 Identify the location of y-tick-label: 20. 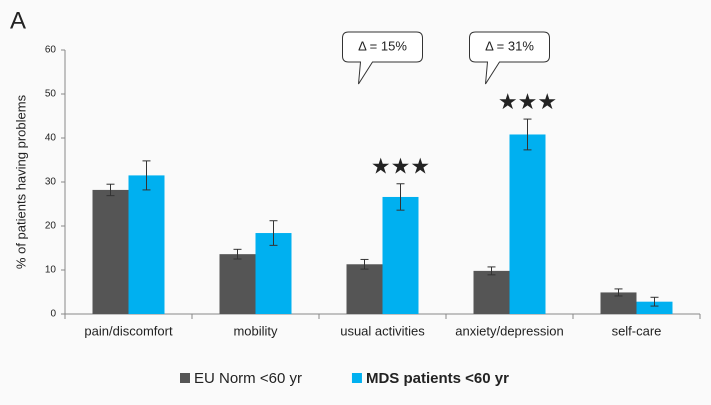
(51, 226).